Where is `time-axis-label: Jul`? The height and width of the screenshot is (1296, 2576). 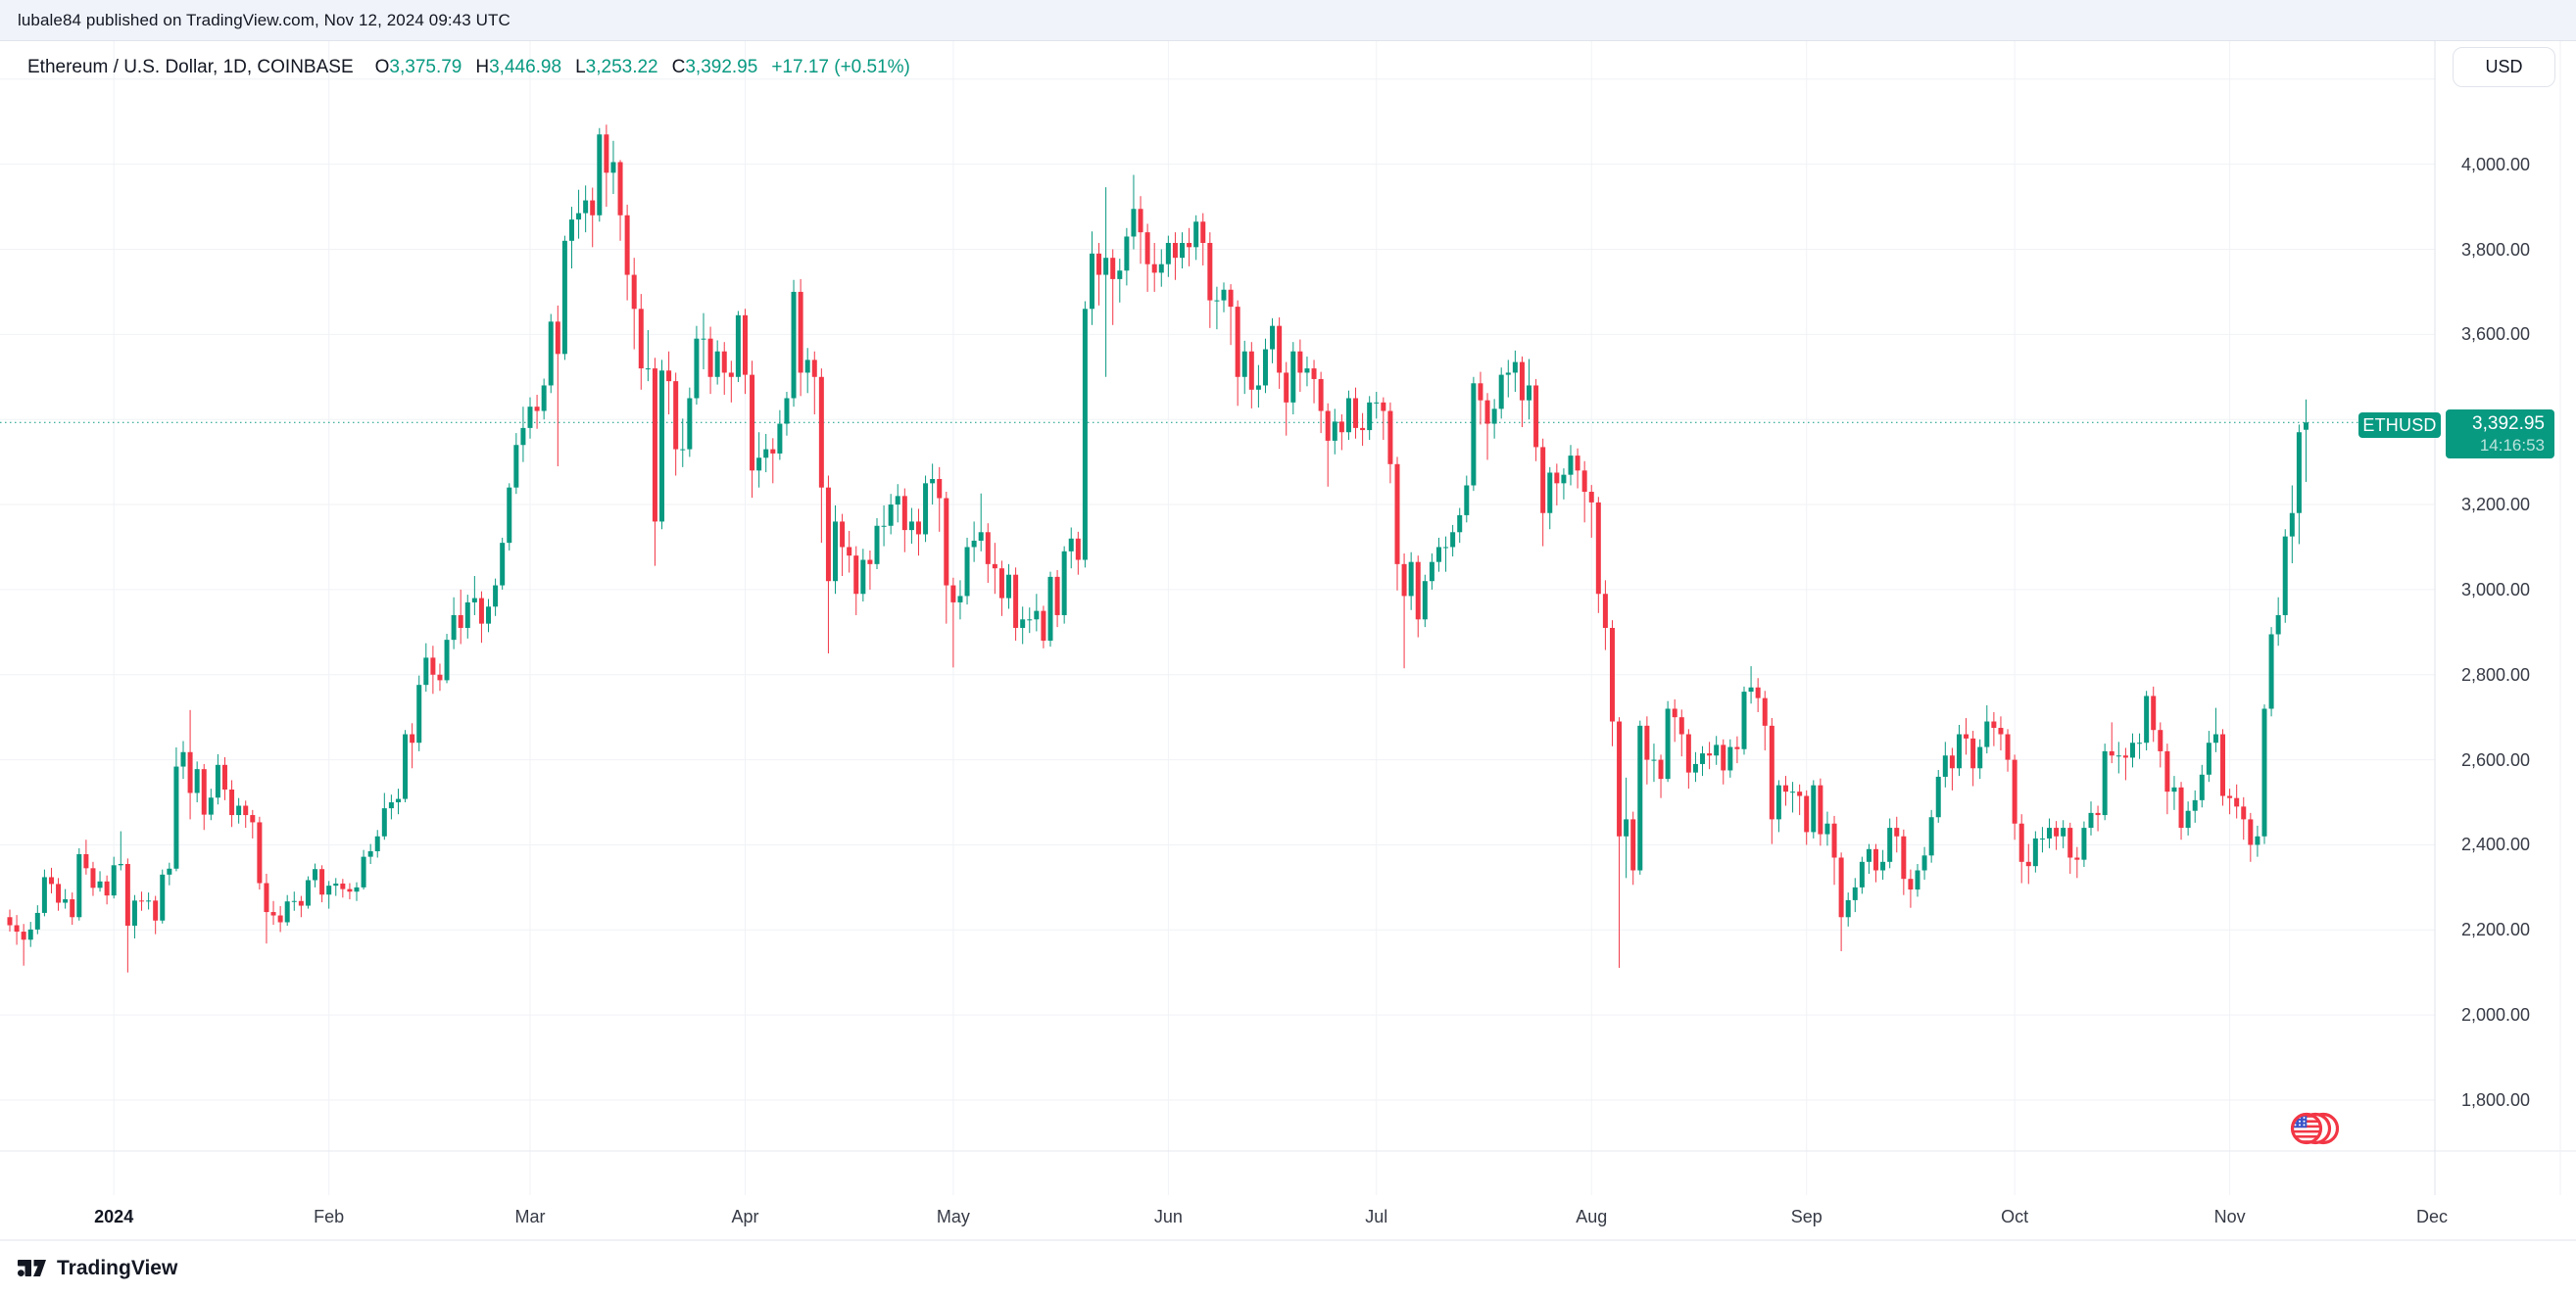 time-axis-label: Jul is located at coordinates (1376, 1216).